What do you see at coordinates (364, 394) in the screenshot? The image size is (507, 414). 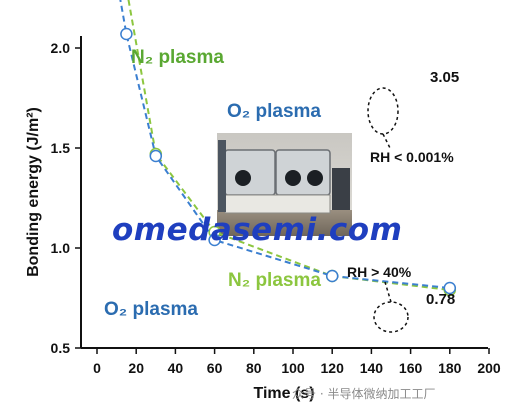 I see `footer-caption: 众号 · 半导体微纳加工工厂` at bounding box center [364, 394].